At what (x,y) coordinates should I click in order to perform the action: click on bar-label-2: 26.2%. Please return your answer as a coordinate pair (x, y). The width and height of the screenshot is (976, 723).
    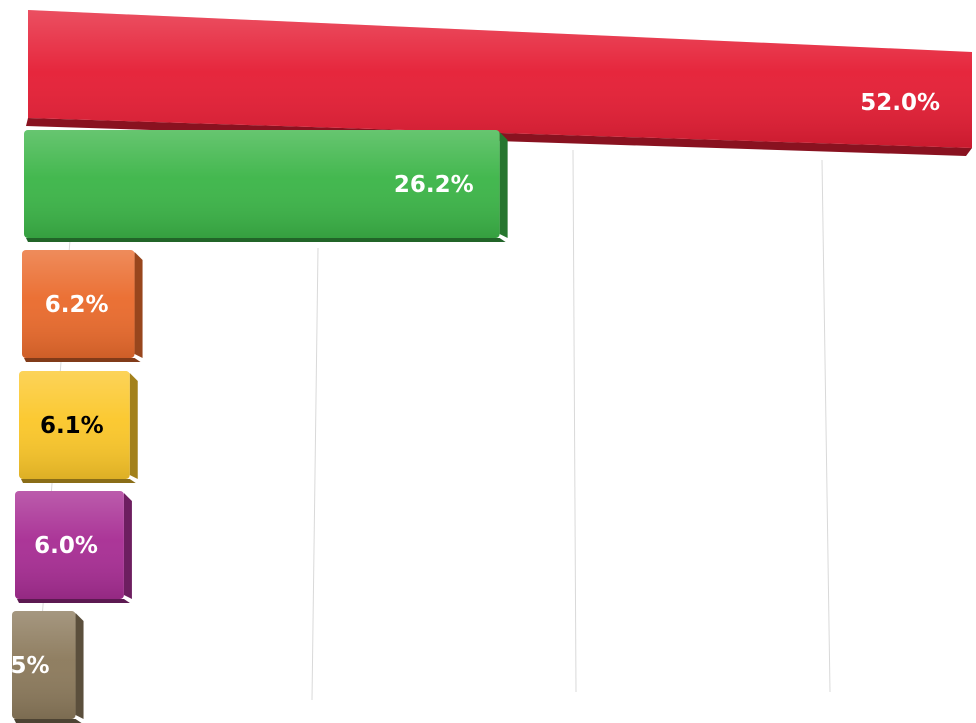
    Looking at the image, I should click on (434, 185).